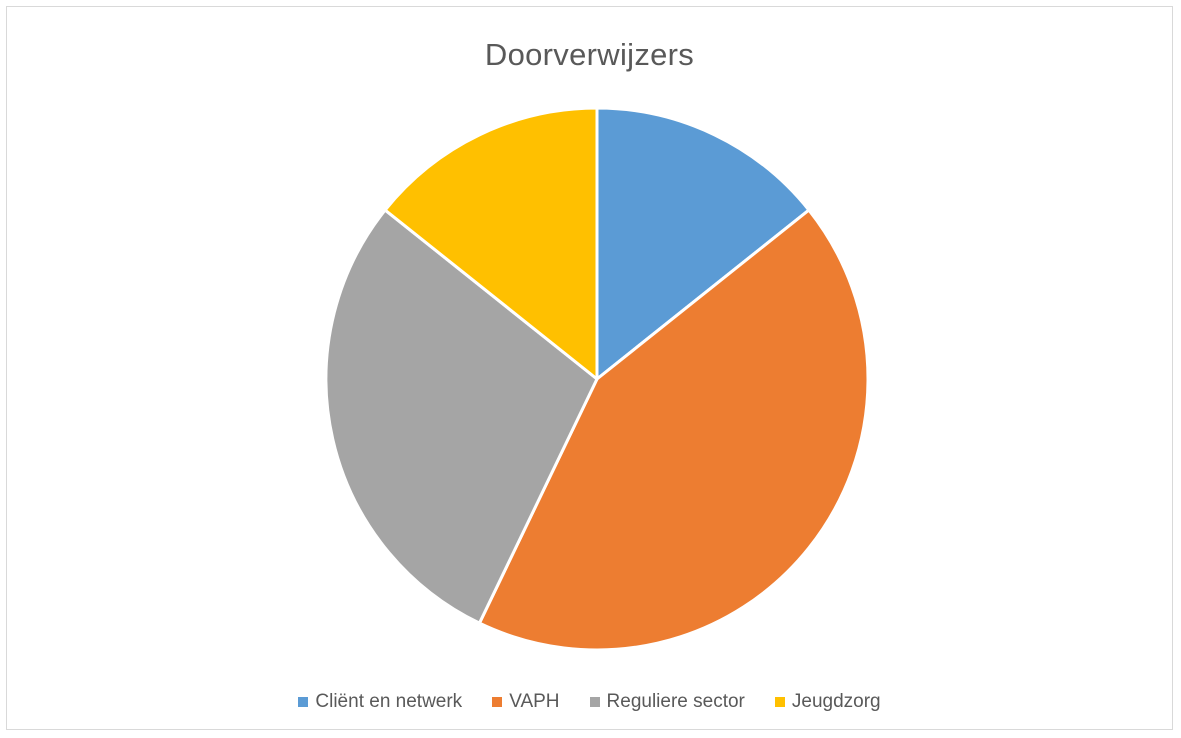 This screenshot has width=1181, height=738. Describe the element at coordinates (589, 54) in the screenshot. I see `chart-title: Doorverwijzers` at that location.